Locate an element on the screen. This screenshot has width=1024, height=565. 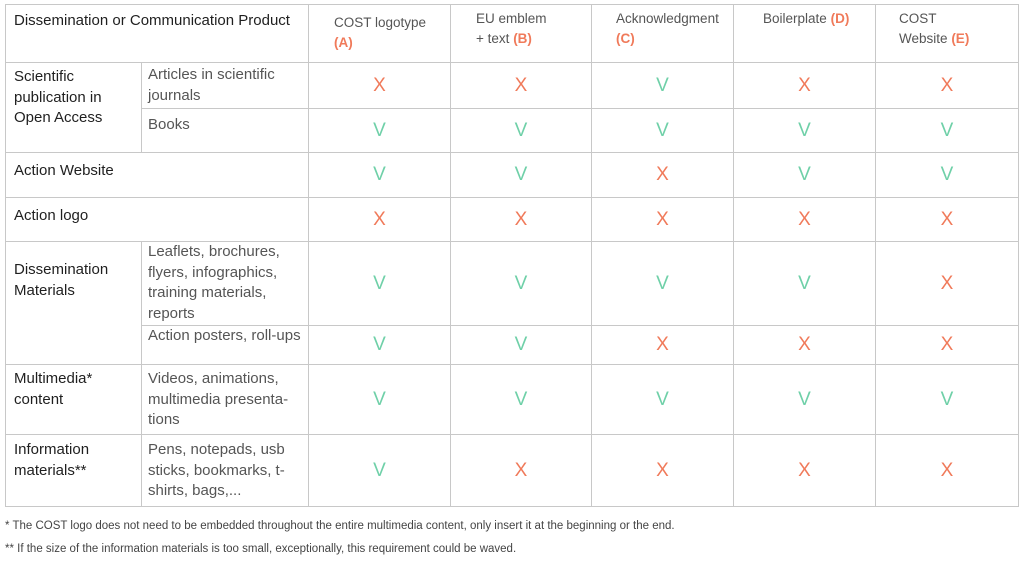
category-cell: Action logo is located at coordinates (157, 219).